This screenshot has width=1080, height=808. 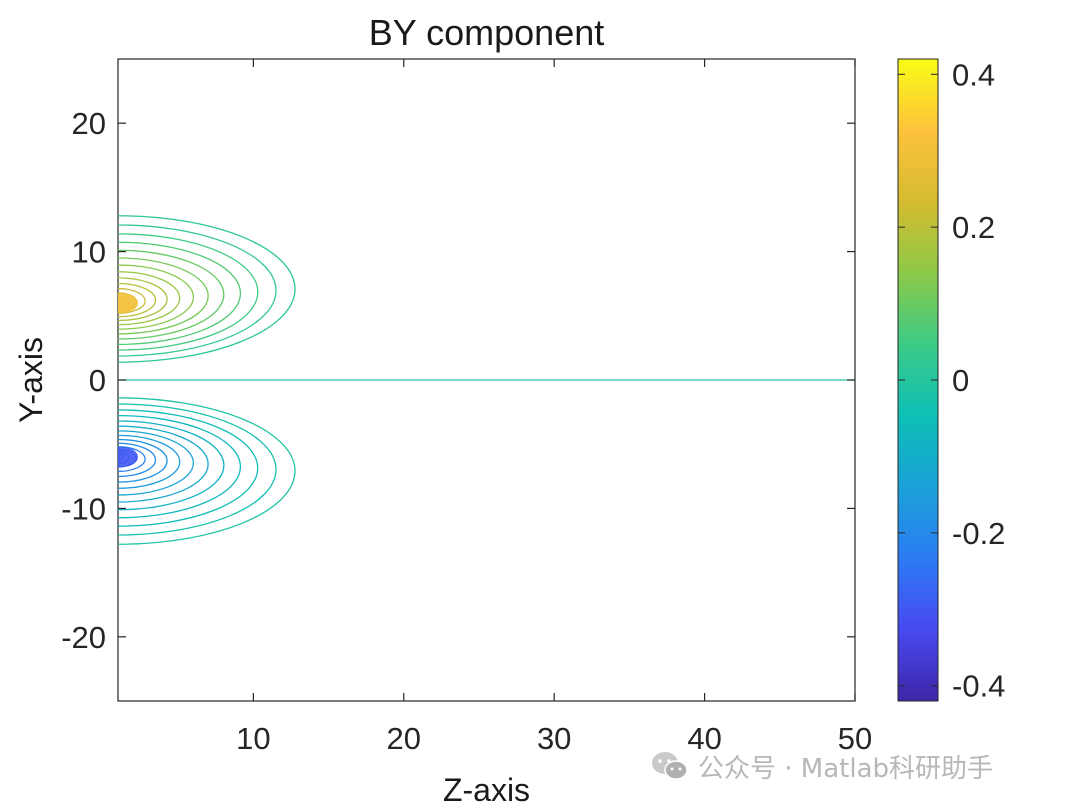 I want to click on x-tick-label: 30, so click(x=554, y=738).